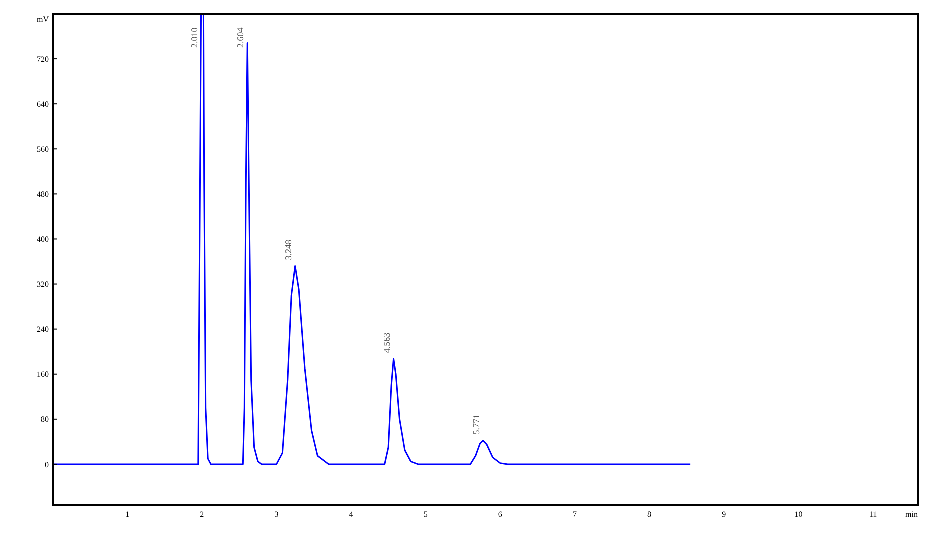 This screenshot has height=535, width=942. I want to click on x-tick-label: 2, so click(202, 514).